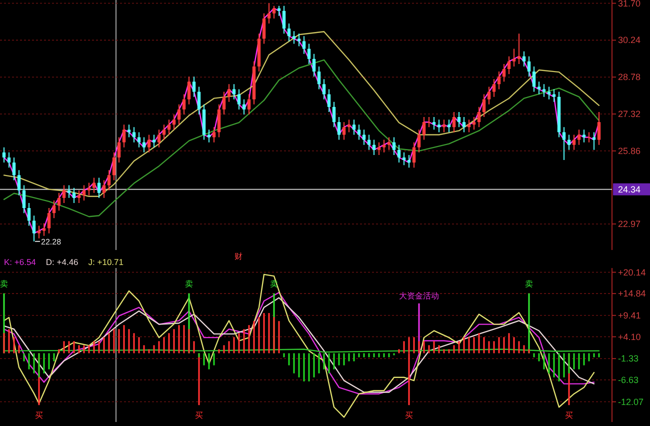 This screenshot has height=426, width=650. What do you see at coordinates (629, 40) in the screenshot?
I see `y-tick-label: 30.24` at bounding box center [629, 40].